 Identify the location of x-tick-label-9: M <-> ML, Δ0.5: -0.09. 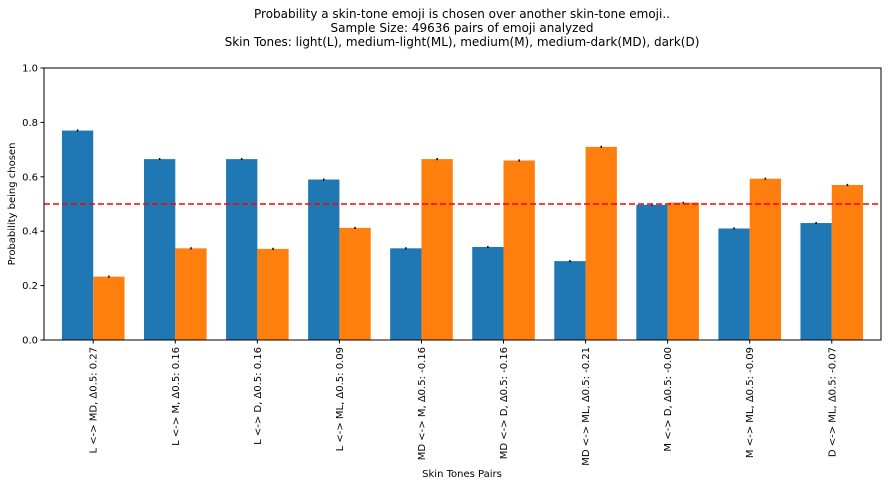
(750, 402).